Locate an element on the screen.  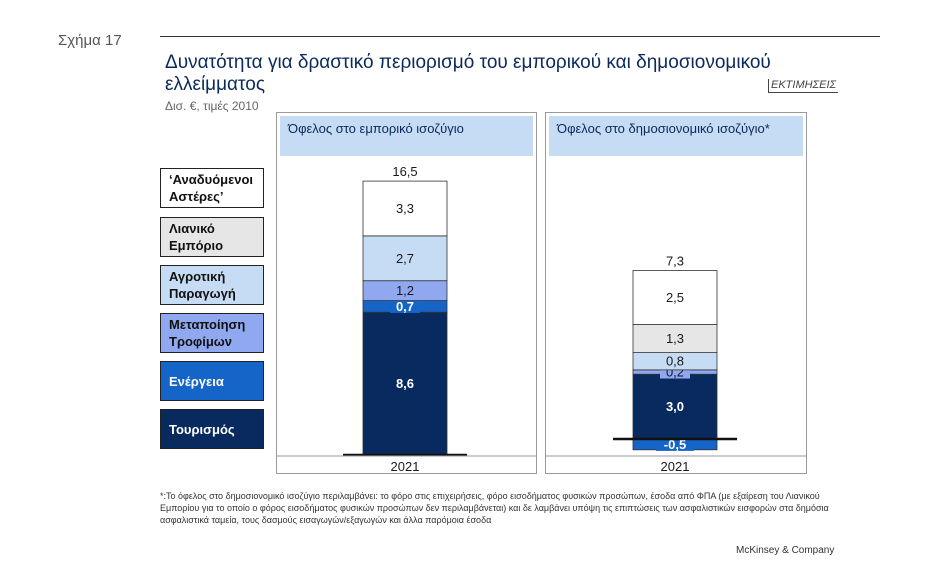
total-label: 16,5 is located at coordinates (404, 171).